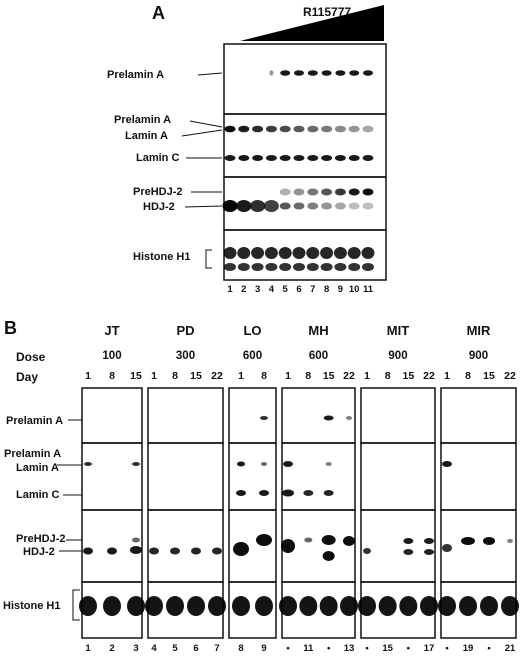 This screenshot has height=658, width=520. I want to click on patient-dose: 900, so click(398, 356).